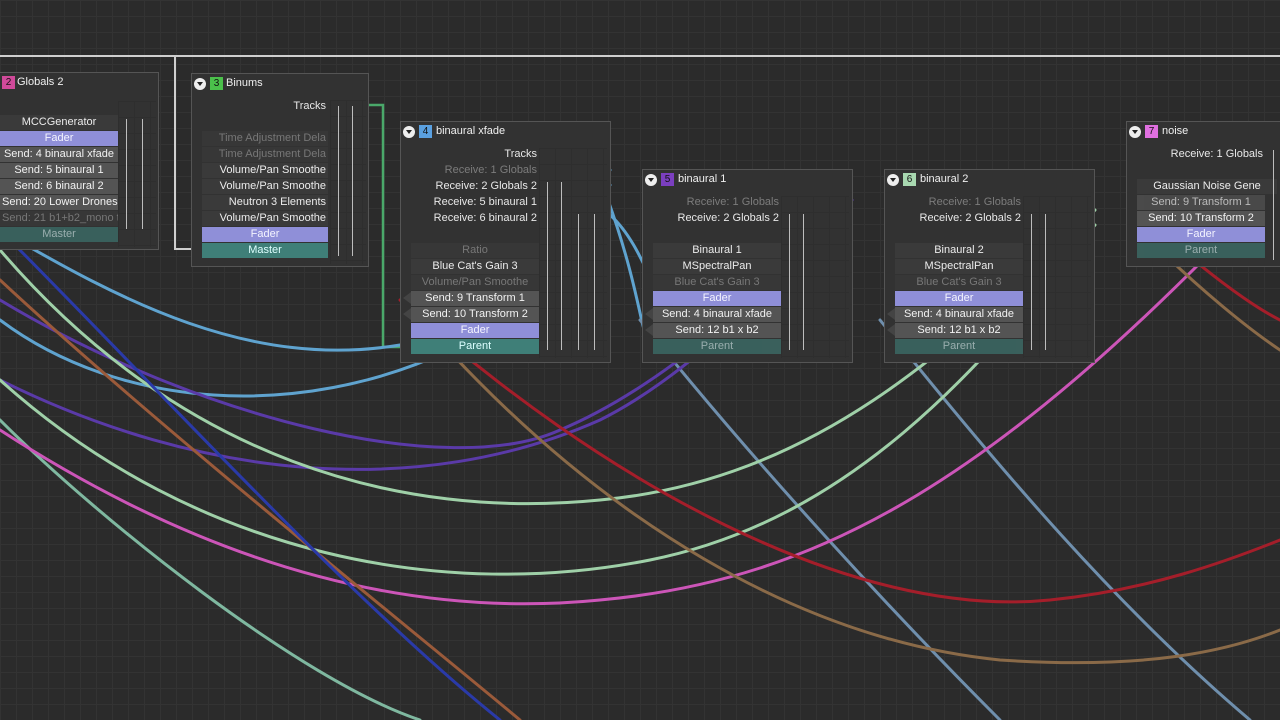 This screenshot has width=1280, height=720. What do you see at coordinates (909, 179) in the screenshot?
I see `node-number: 6` at bounding box center [909, 179].